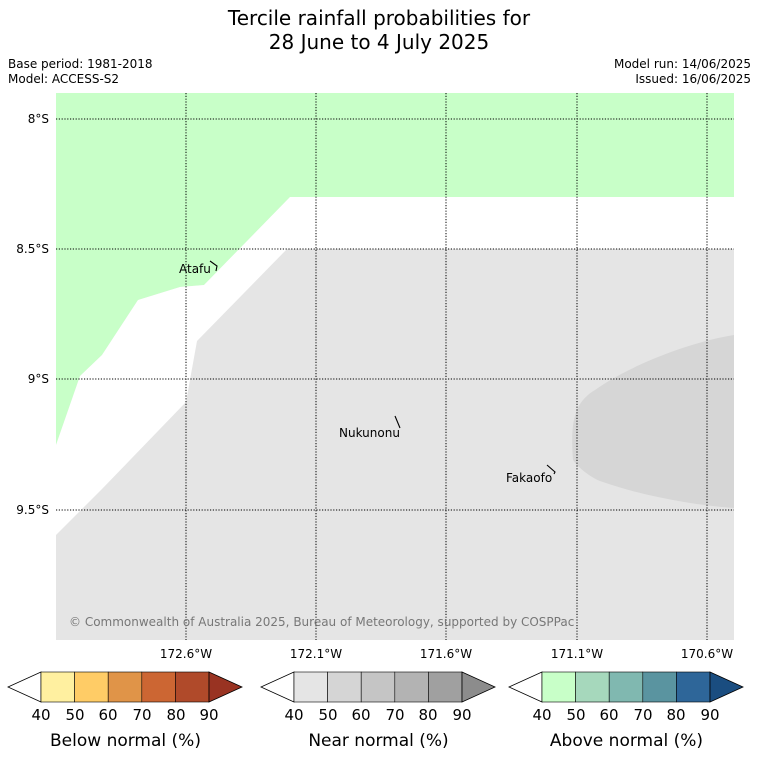 The image size is (758, 781). I want to click on lat-label: 9.5°S, so click(32, 510).